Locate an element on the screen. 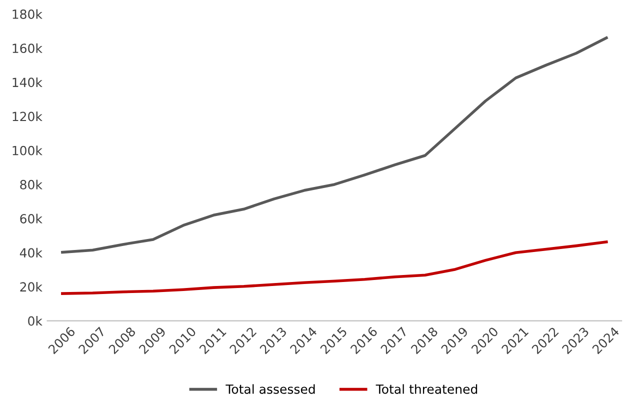 This screenshot has height=401, width=631. legend-label: Total assessed is located at coordinates (270, 389).